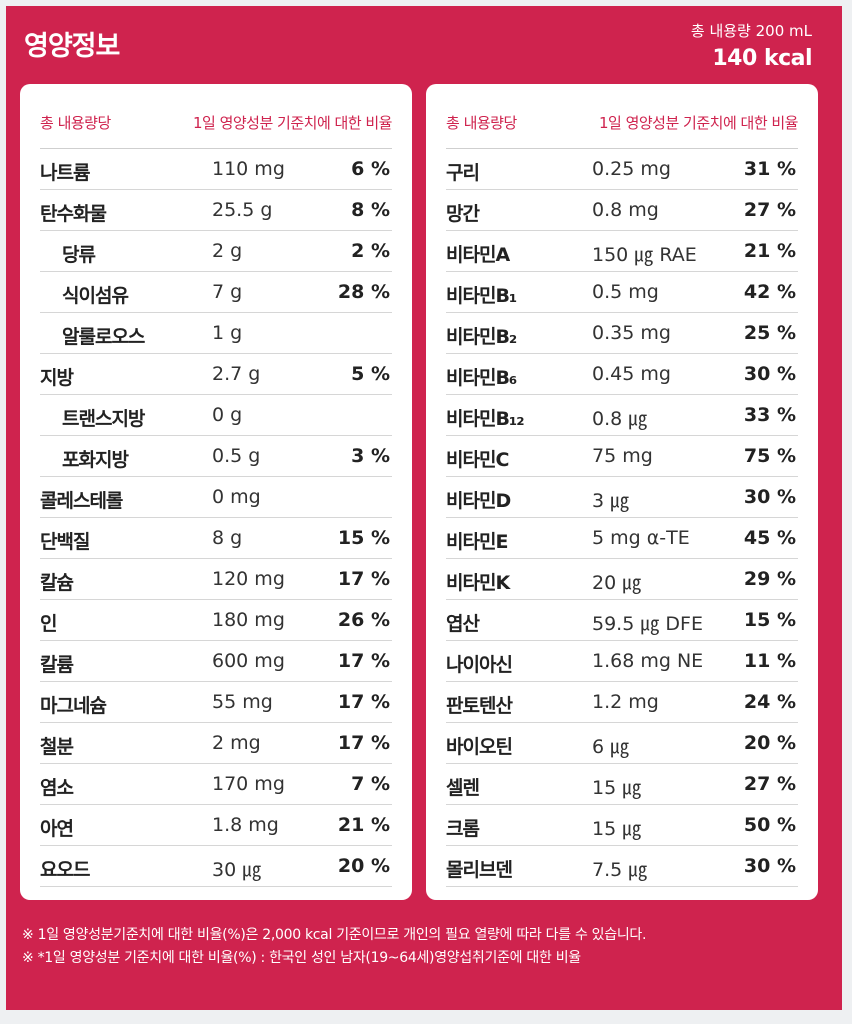  I want to click on nutrient-percent: 25 %, so click(769, 333).